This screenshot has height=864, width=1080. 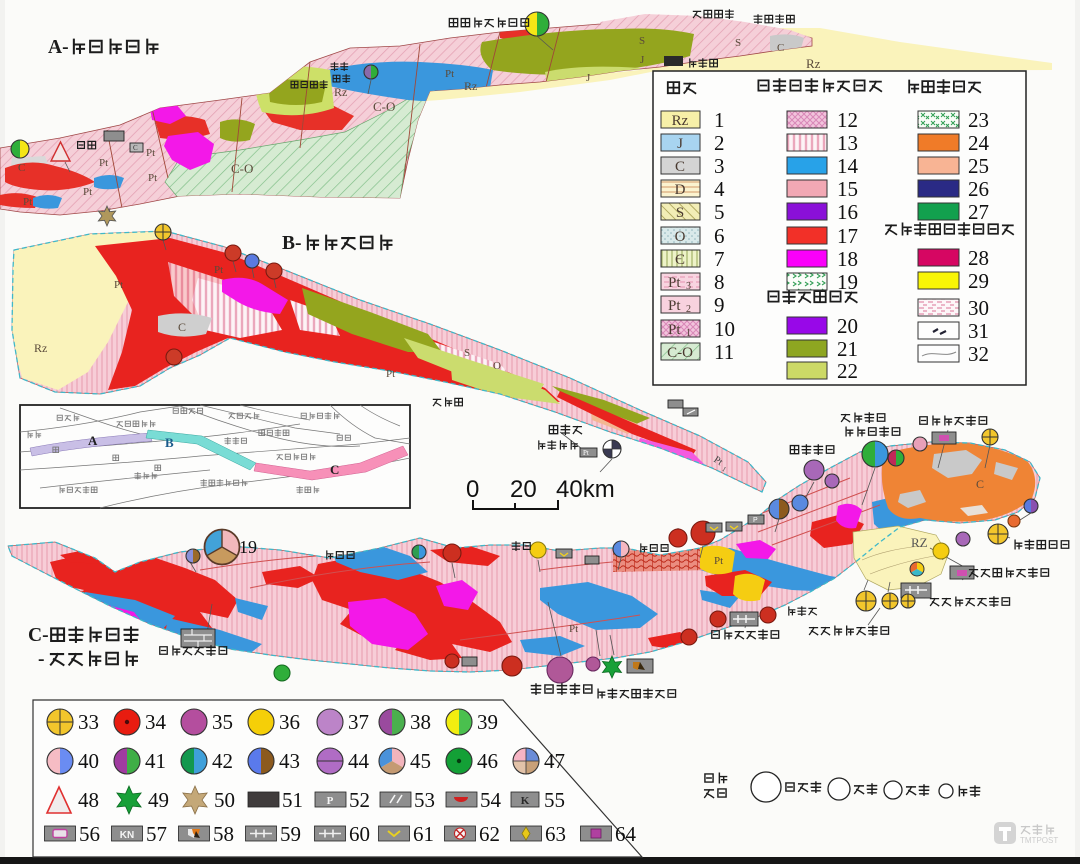 I want to click on svg-text: 44, so click(x=359, y=761).